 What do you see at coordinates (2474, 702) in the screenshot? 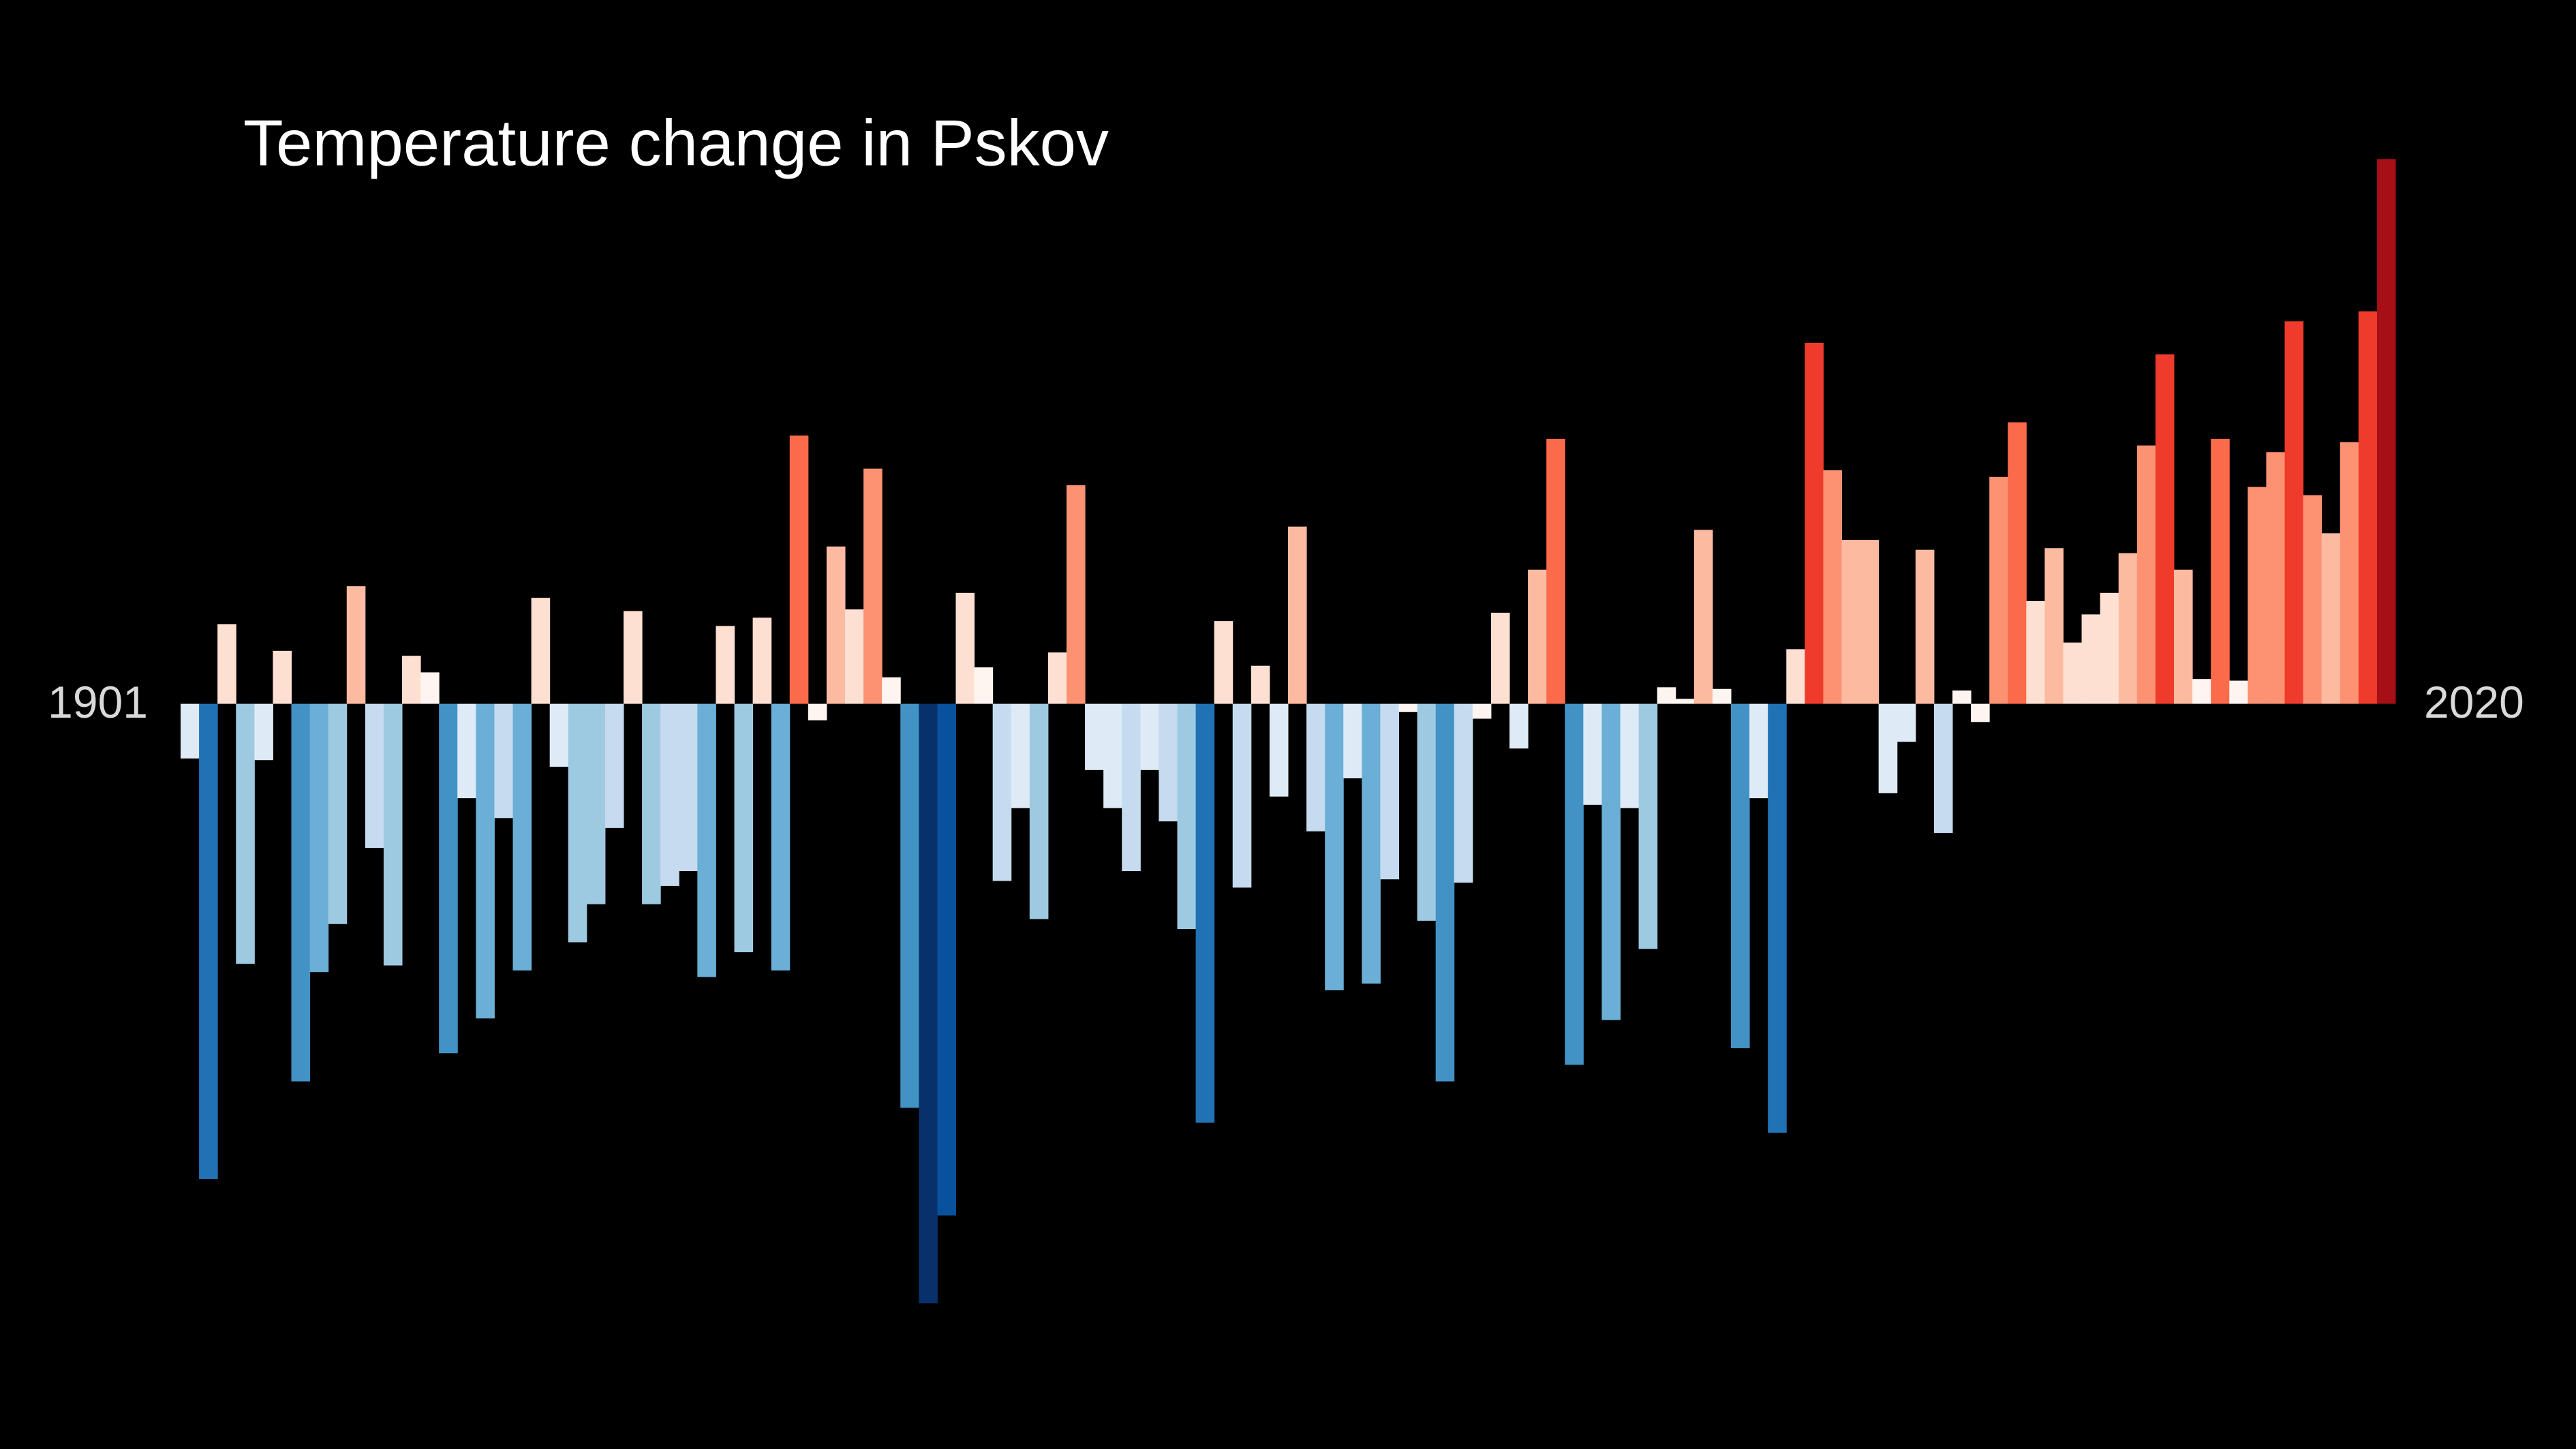
I see `x-tick-label: 2020` at bounding box center [2474, 702].